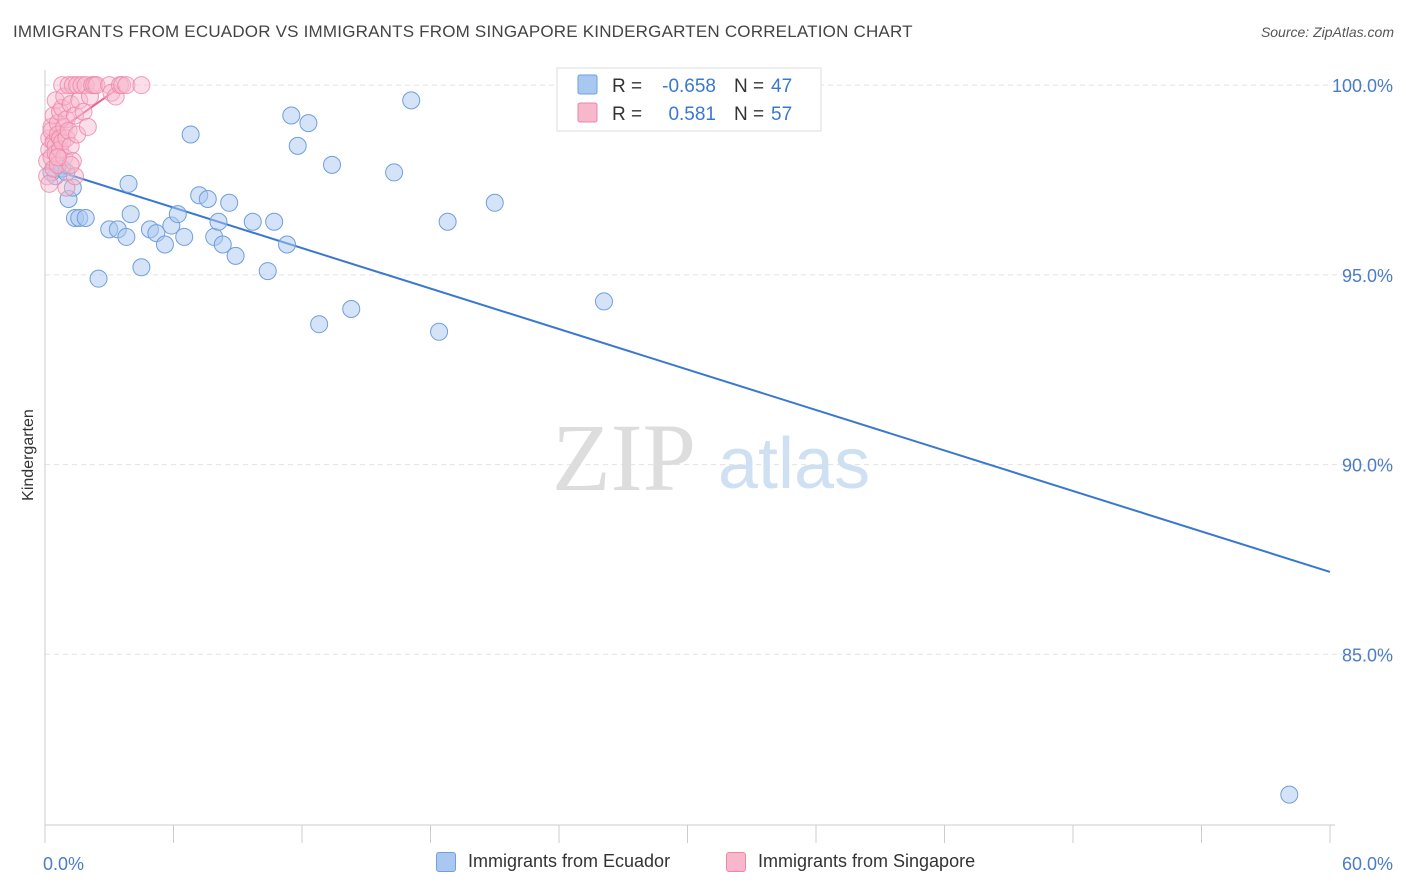  Describe the element at coordinates (692, 114) in the screenshot. I see `stats-r-value-singapore: 0.581` at that location.